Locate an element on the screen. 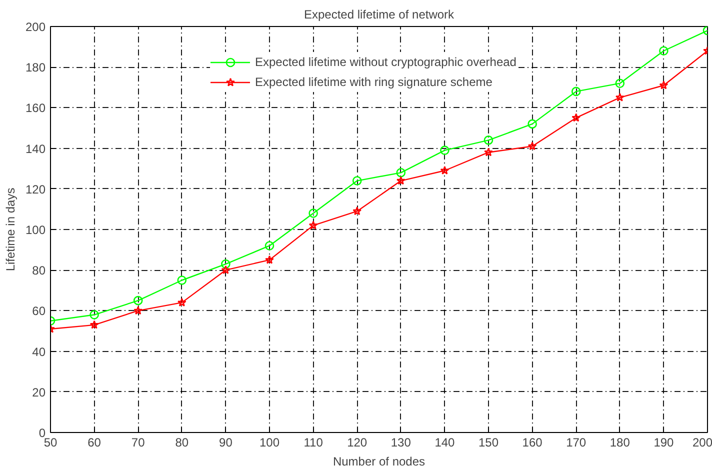 Image resolution: width=712 pixels, height=471 pixels. x-tick-label: 180 is located at coordinates (620, 443).